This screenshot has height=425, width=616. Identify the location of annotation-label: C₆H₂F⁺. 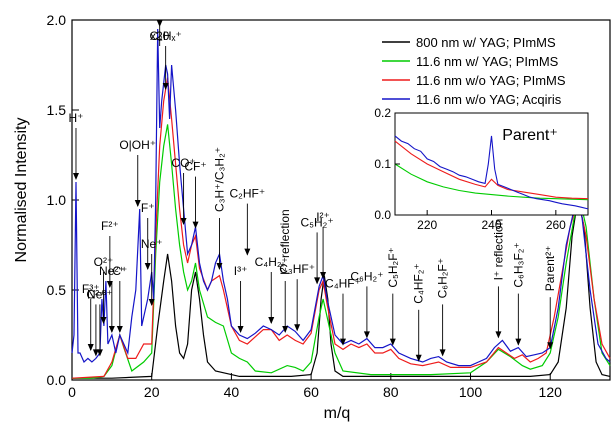
(443, 278).